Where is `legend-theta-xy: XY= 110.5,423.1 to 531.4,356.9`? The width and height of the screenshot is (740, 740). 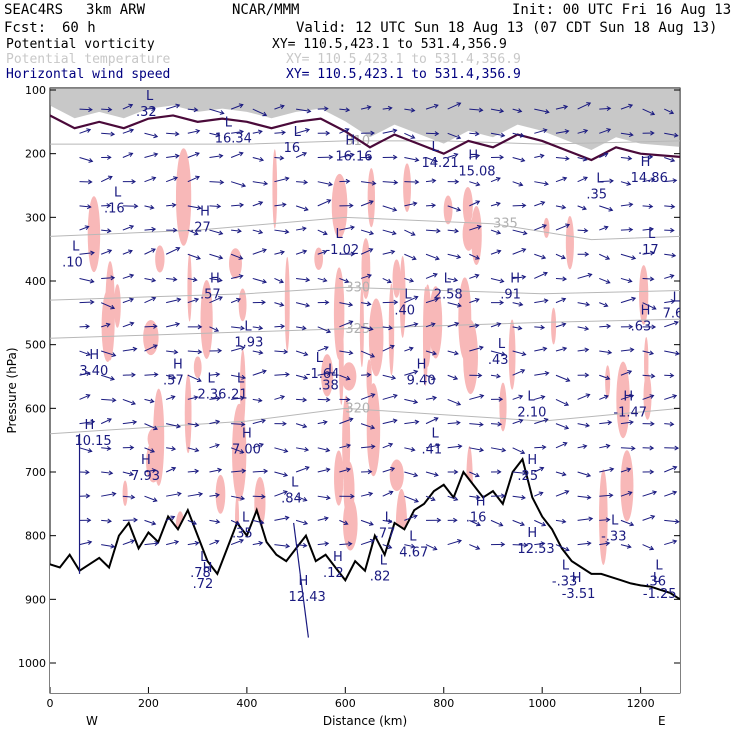 legend-theta-xy: XY= 110.5,423.1 to 531.4,356.9 is located at coordinates (403, 59).